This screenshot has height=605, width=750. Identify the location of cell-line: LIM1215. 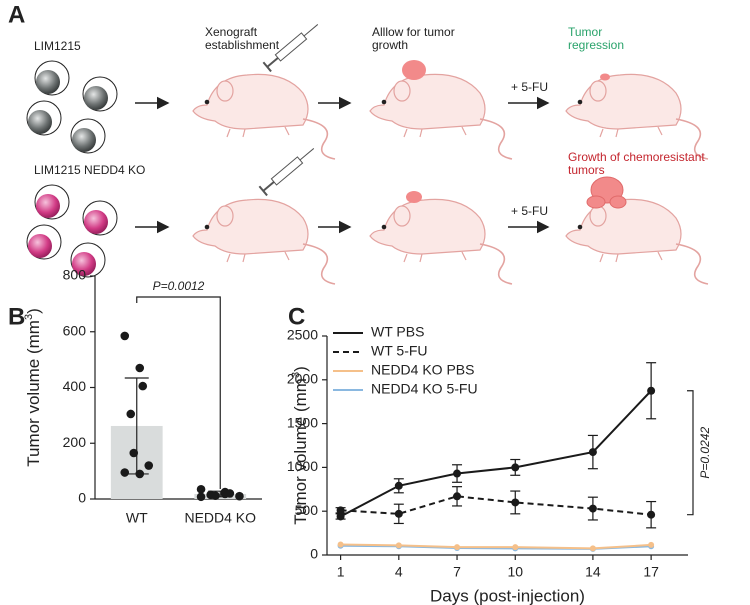
(57, 46).